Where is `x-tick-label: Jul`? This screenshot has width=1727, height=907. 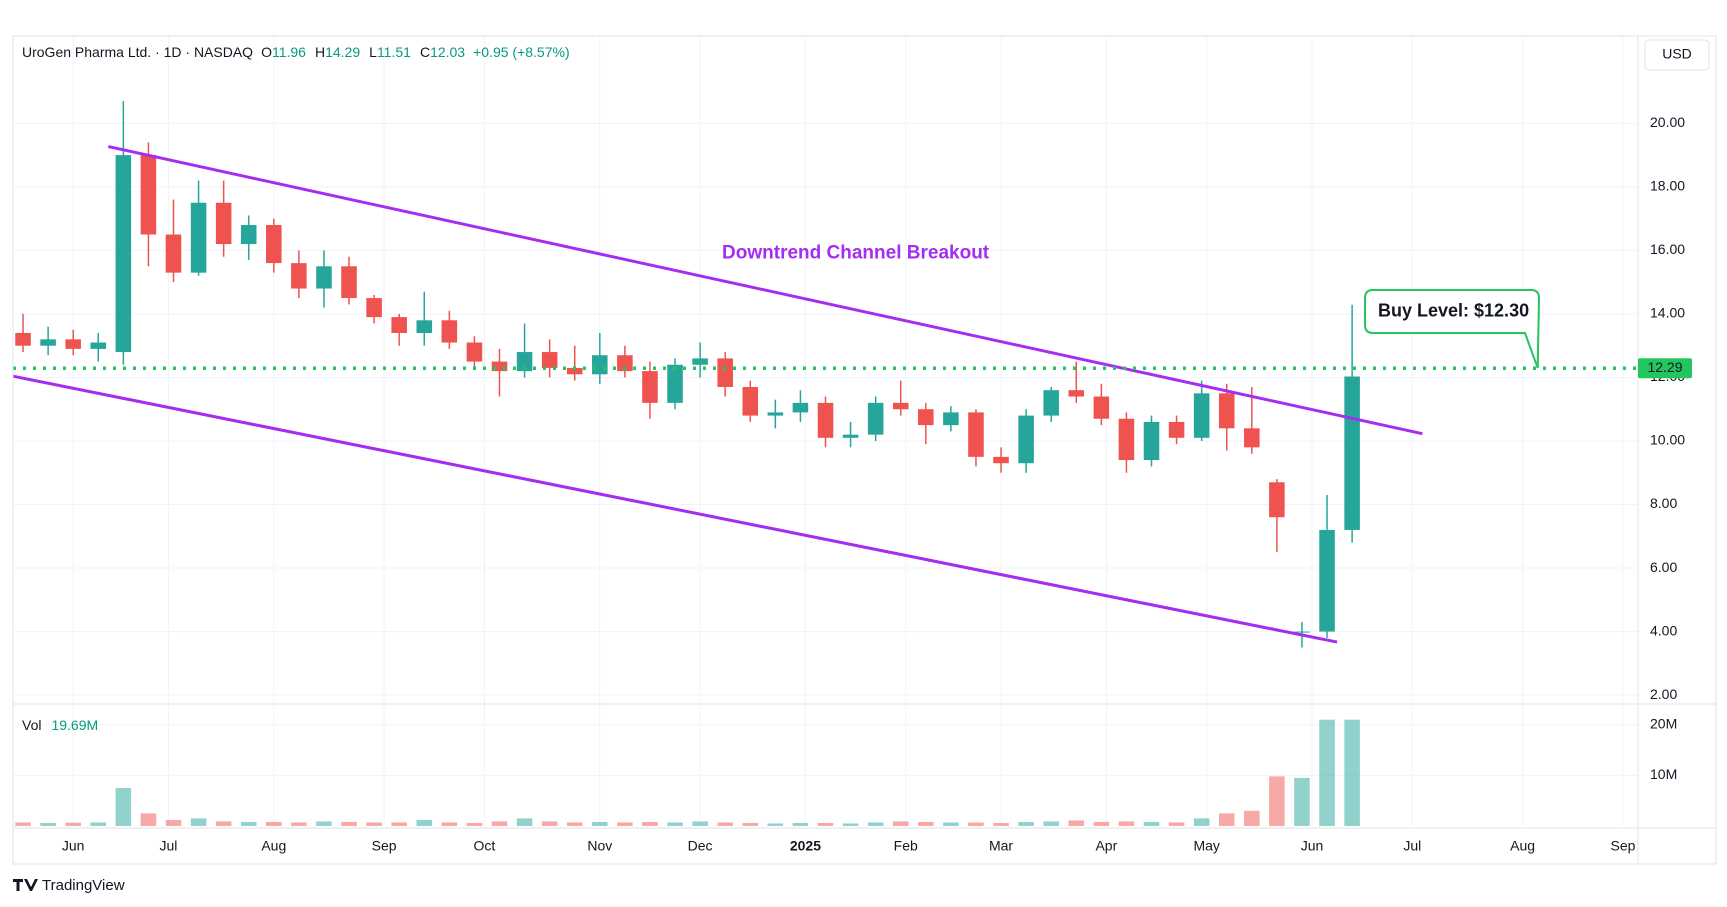
x-tick-label: Jul is located at coordinates (169, 846).